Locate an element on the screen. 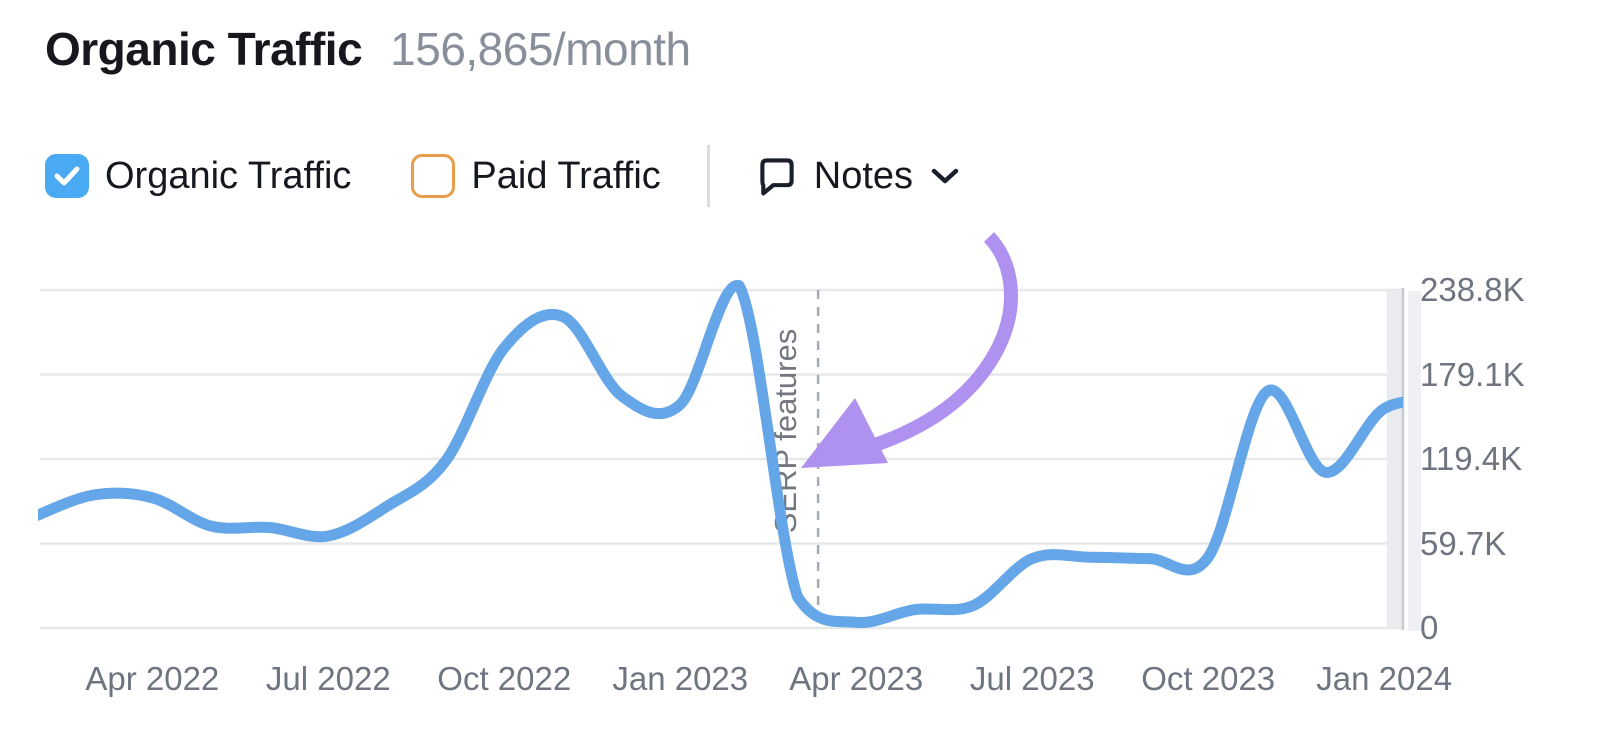 The width and height of the screenshot is (1600, 750). vertical-divider is located at coordinates (708, 176).